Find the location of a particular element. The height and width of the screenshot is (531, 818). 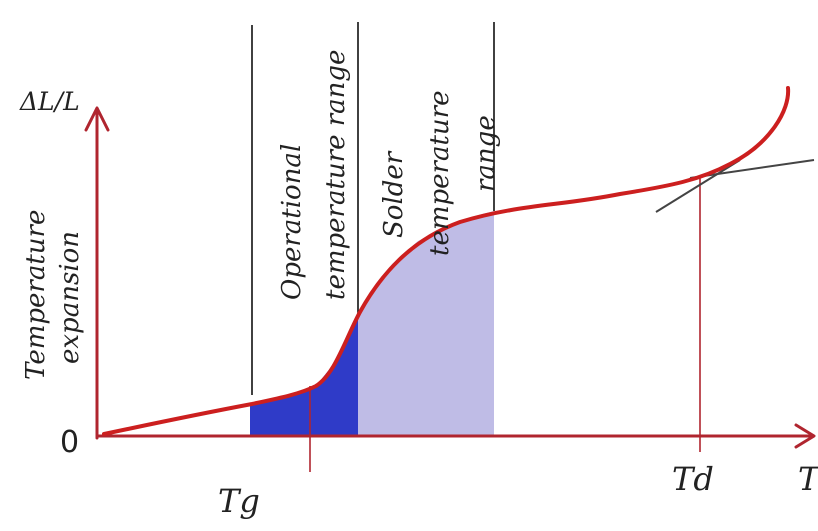

operational-label-line1: Operational is located at coordinates (292, 222).